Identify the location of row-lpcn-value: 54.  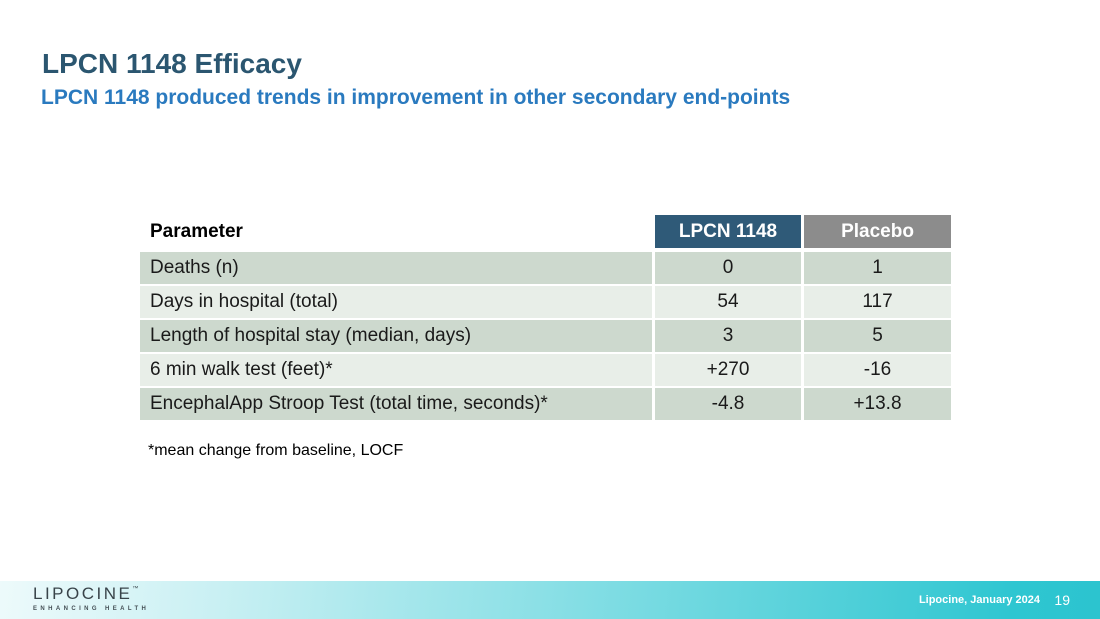
(728, 302).